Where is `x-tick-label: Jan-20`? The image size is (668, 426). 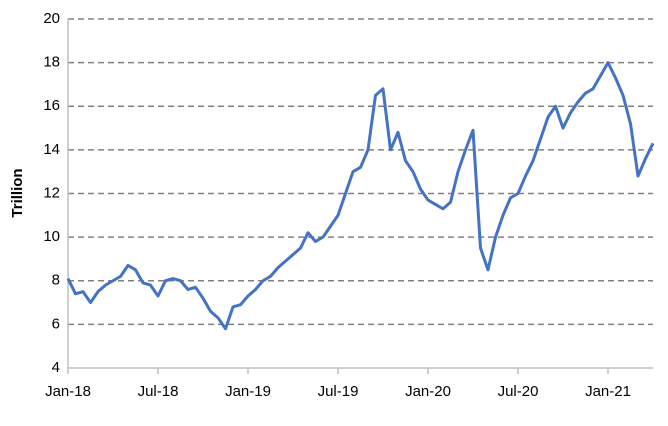 x-tick-label: Jan-20 is located at coordinates (428, 391).